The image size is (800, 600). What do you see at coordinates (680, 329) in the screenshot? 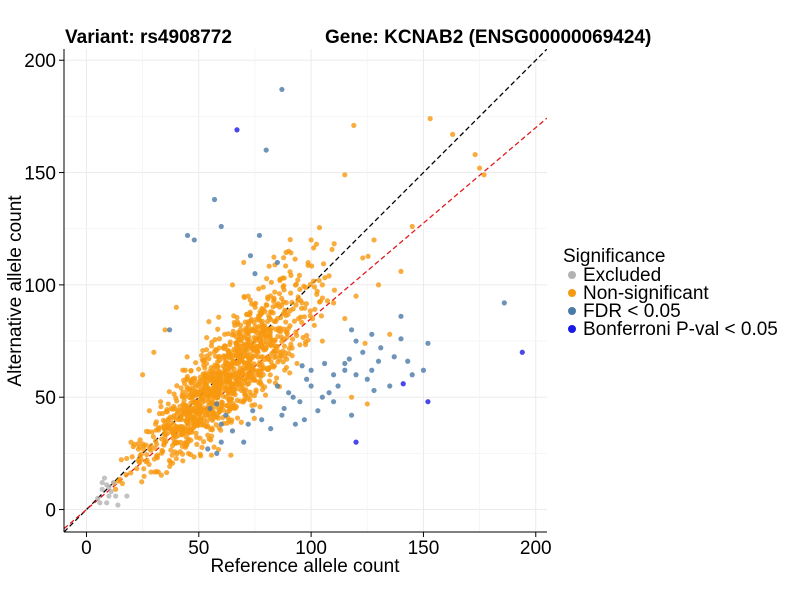
I see `legend-label: Bonferroni P-val < 0.05` at bounding box center [680, 329].